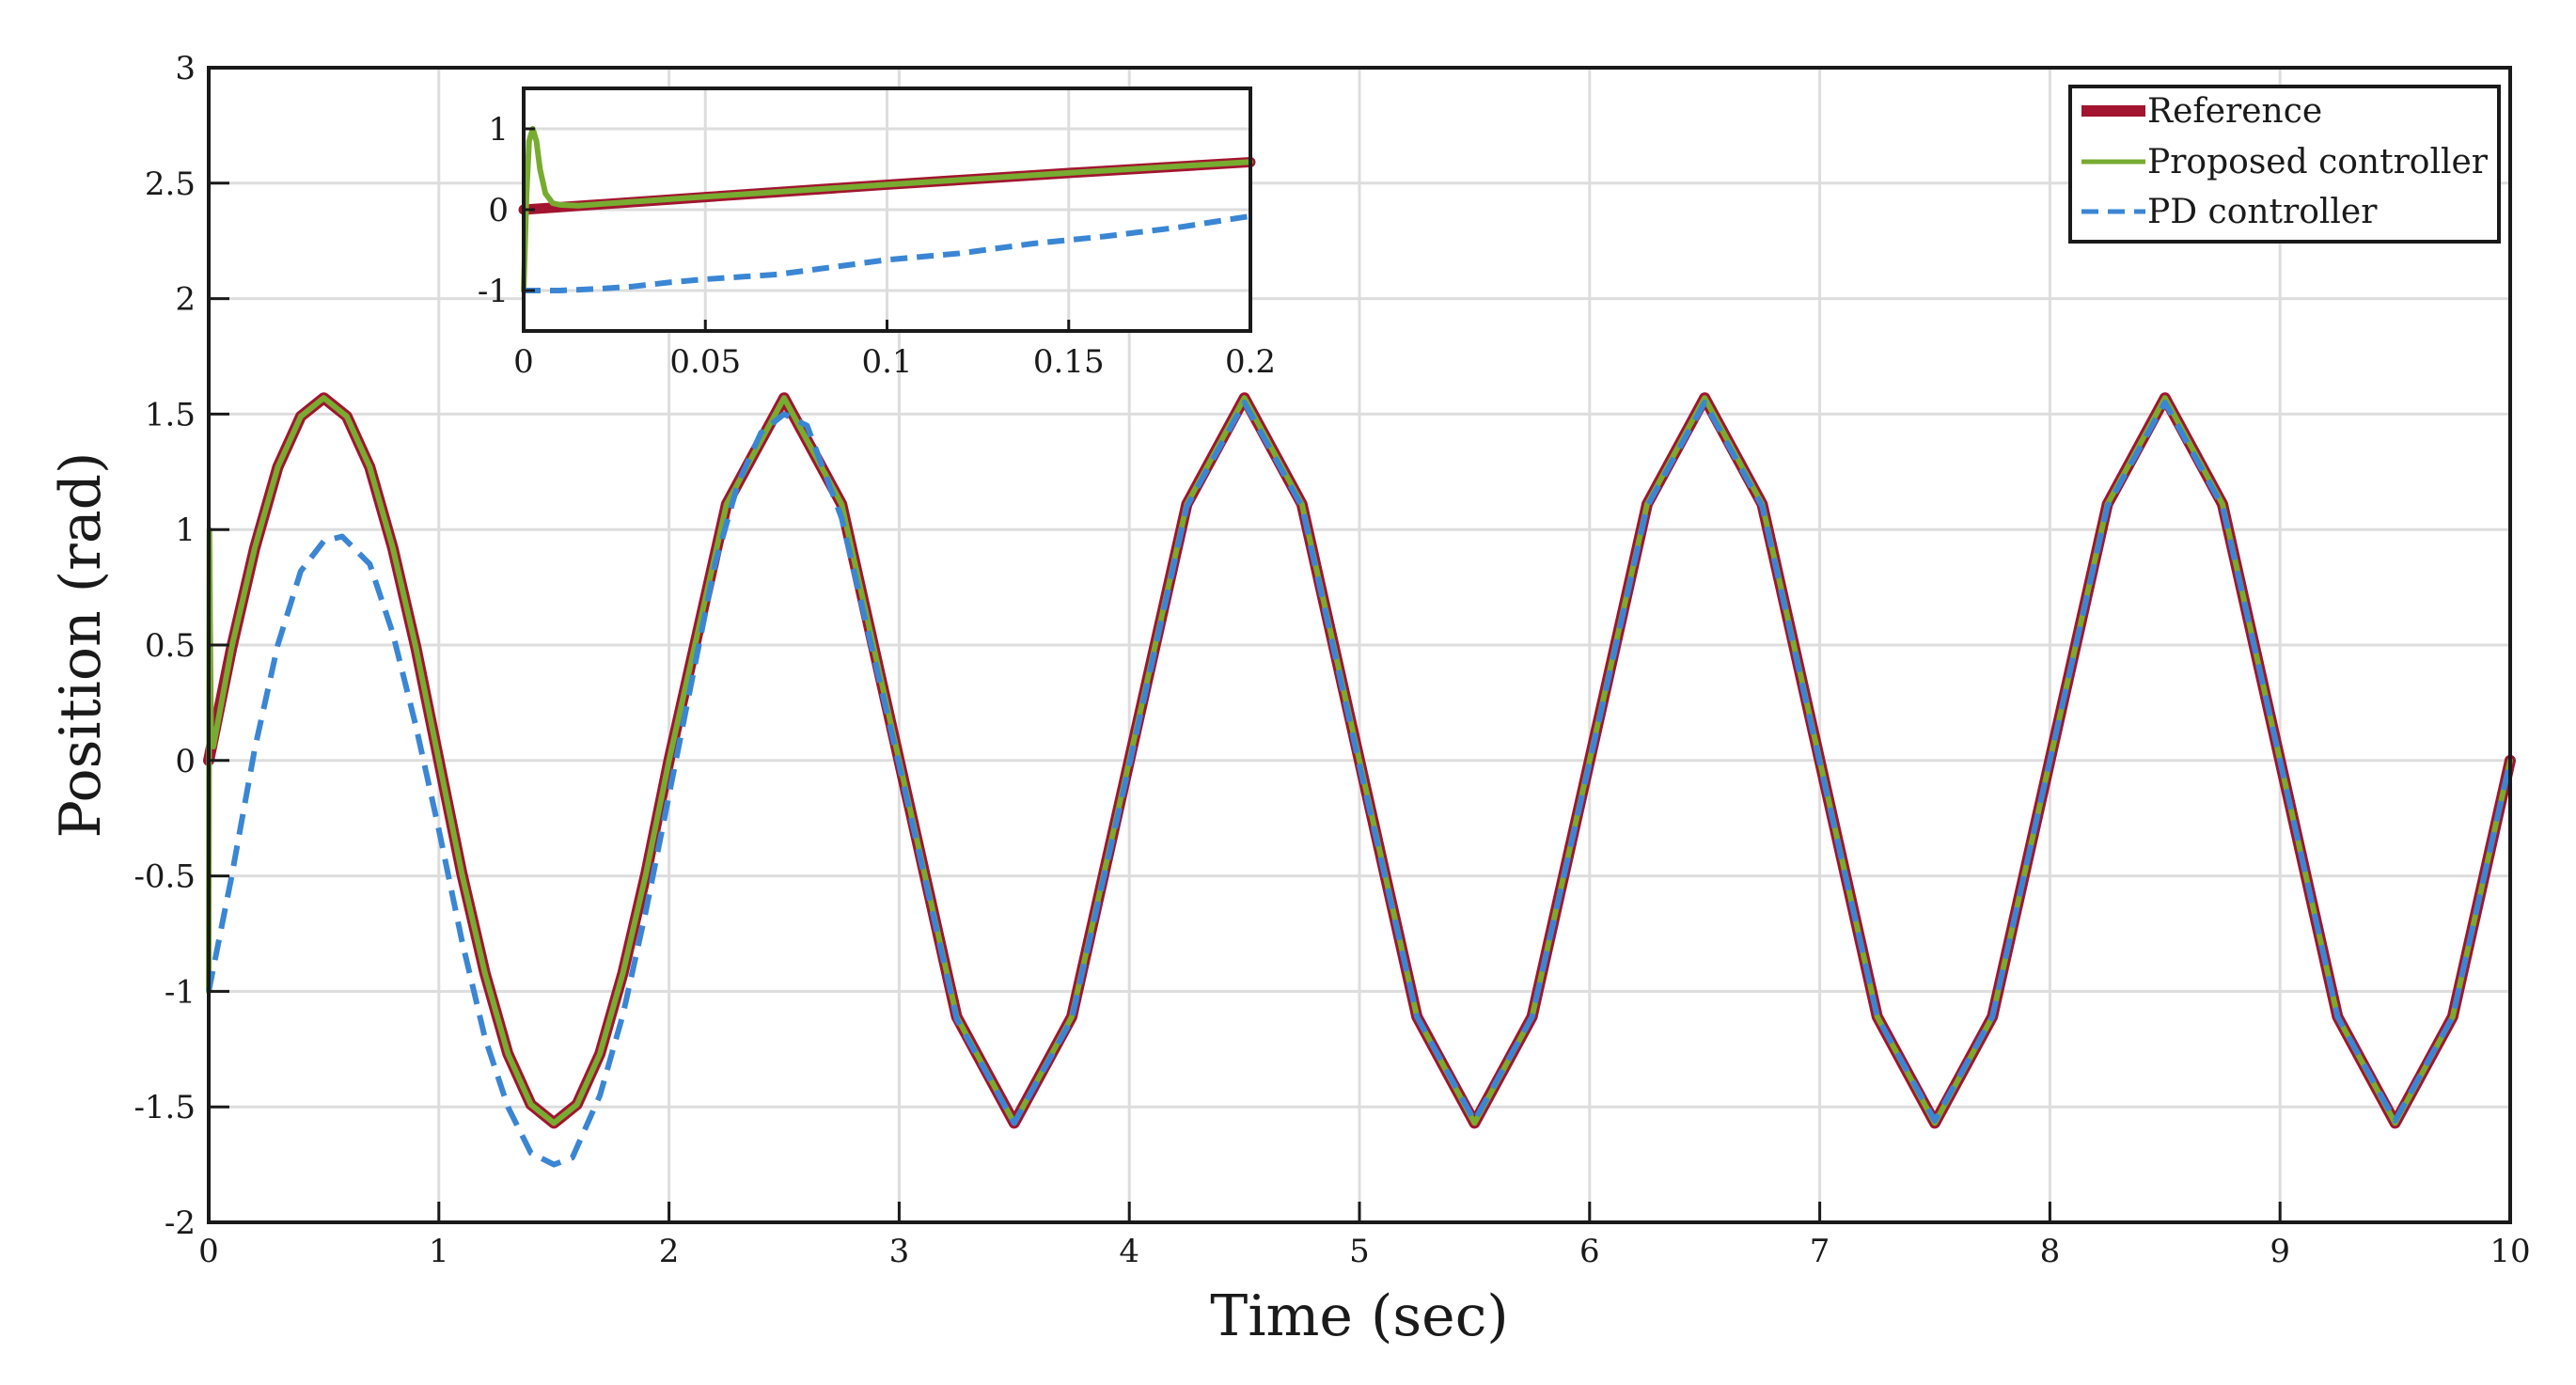 This screenshot has width=2576, height=1385. What do you see at coordinates (171, 415) in the screenshot?
I see `main-y-tick-label: 1.5` at bounding box center [171, 415].